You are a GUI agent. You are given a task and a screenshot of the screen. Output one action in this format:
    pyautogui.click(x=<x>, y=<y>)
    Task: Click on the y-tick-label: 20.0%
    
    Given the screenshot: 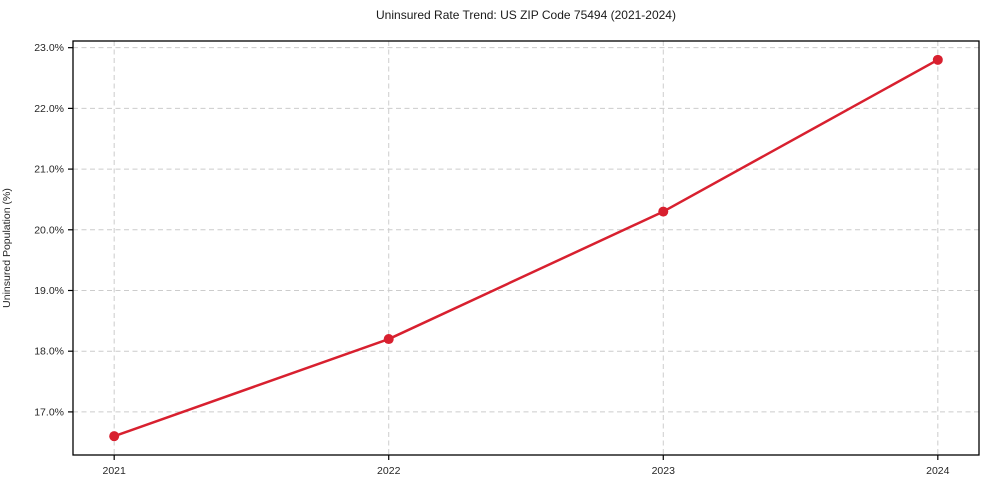 What is the action you would take?
    pyautogui.click(x=49, y=230)
    